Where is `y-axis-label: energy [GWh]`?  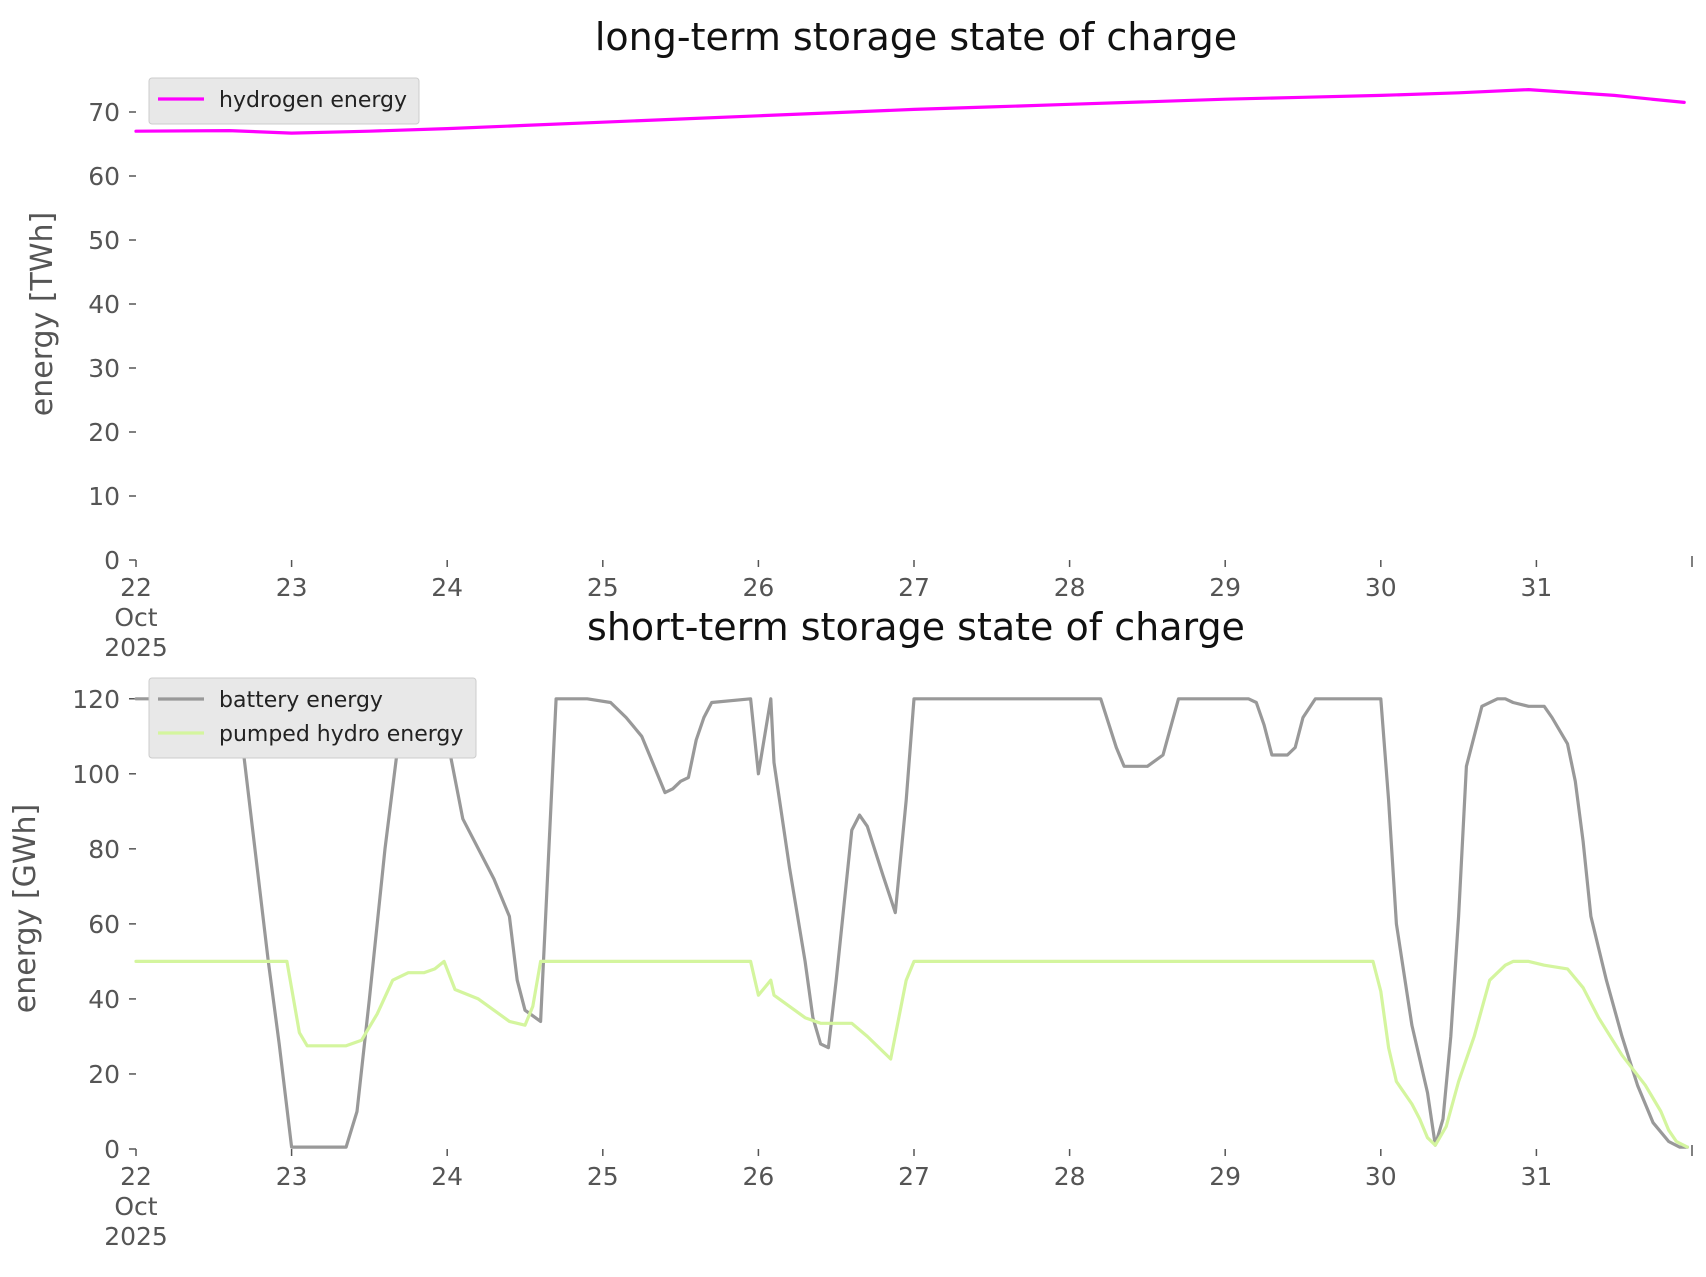
y-axis-label: energy [GWh] is located at coordinates (25, 908).